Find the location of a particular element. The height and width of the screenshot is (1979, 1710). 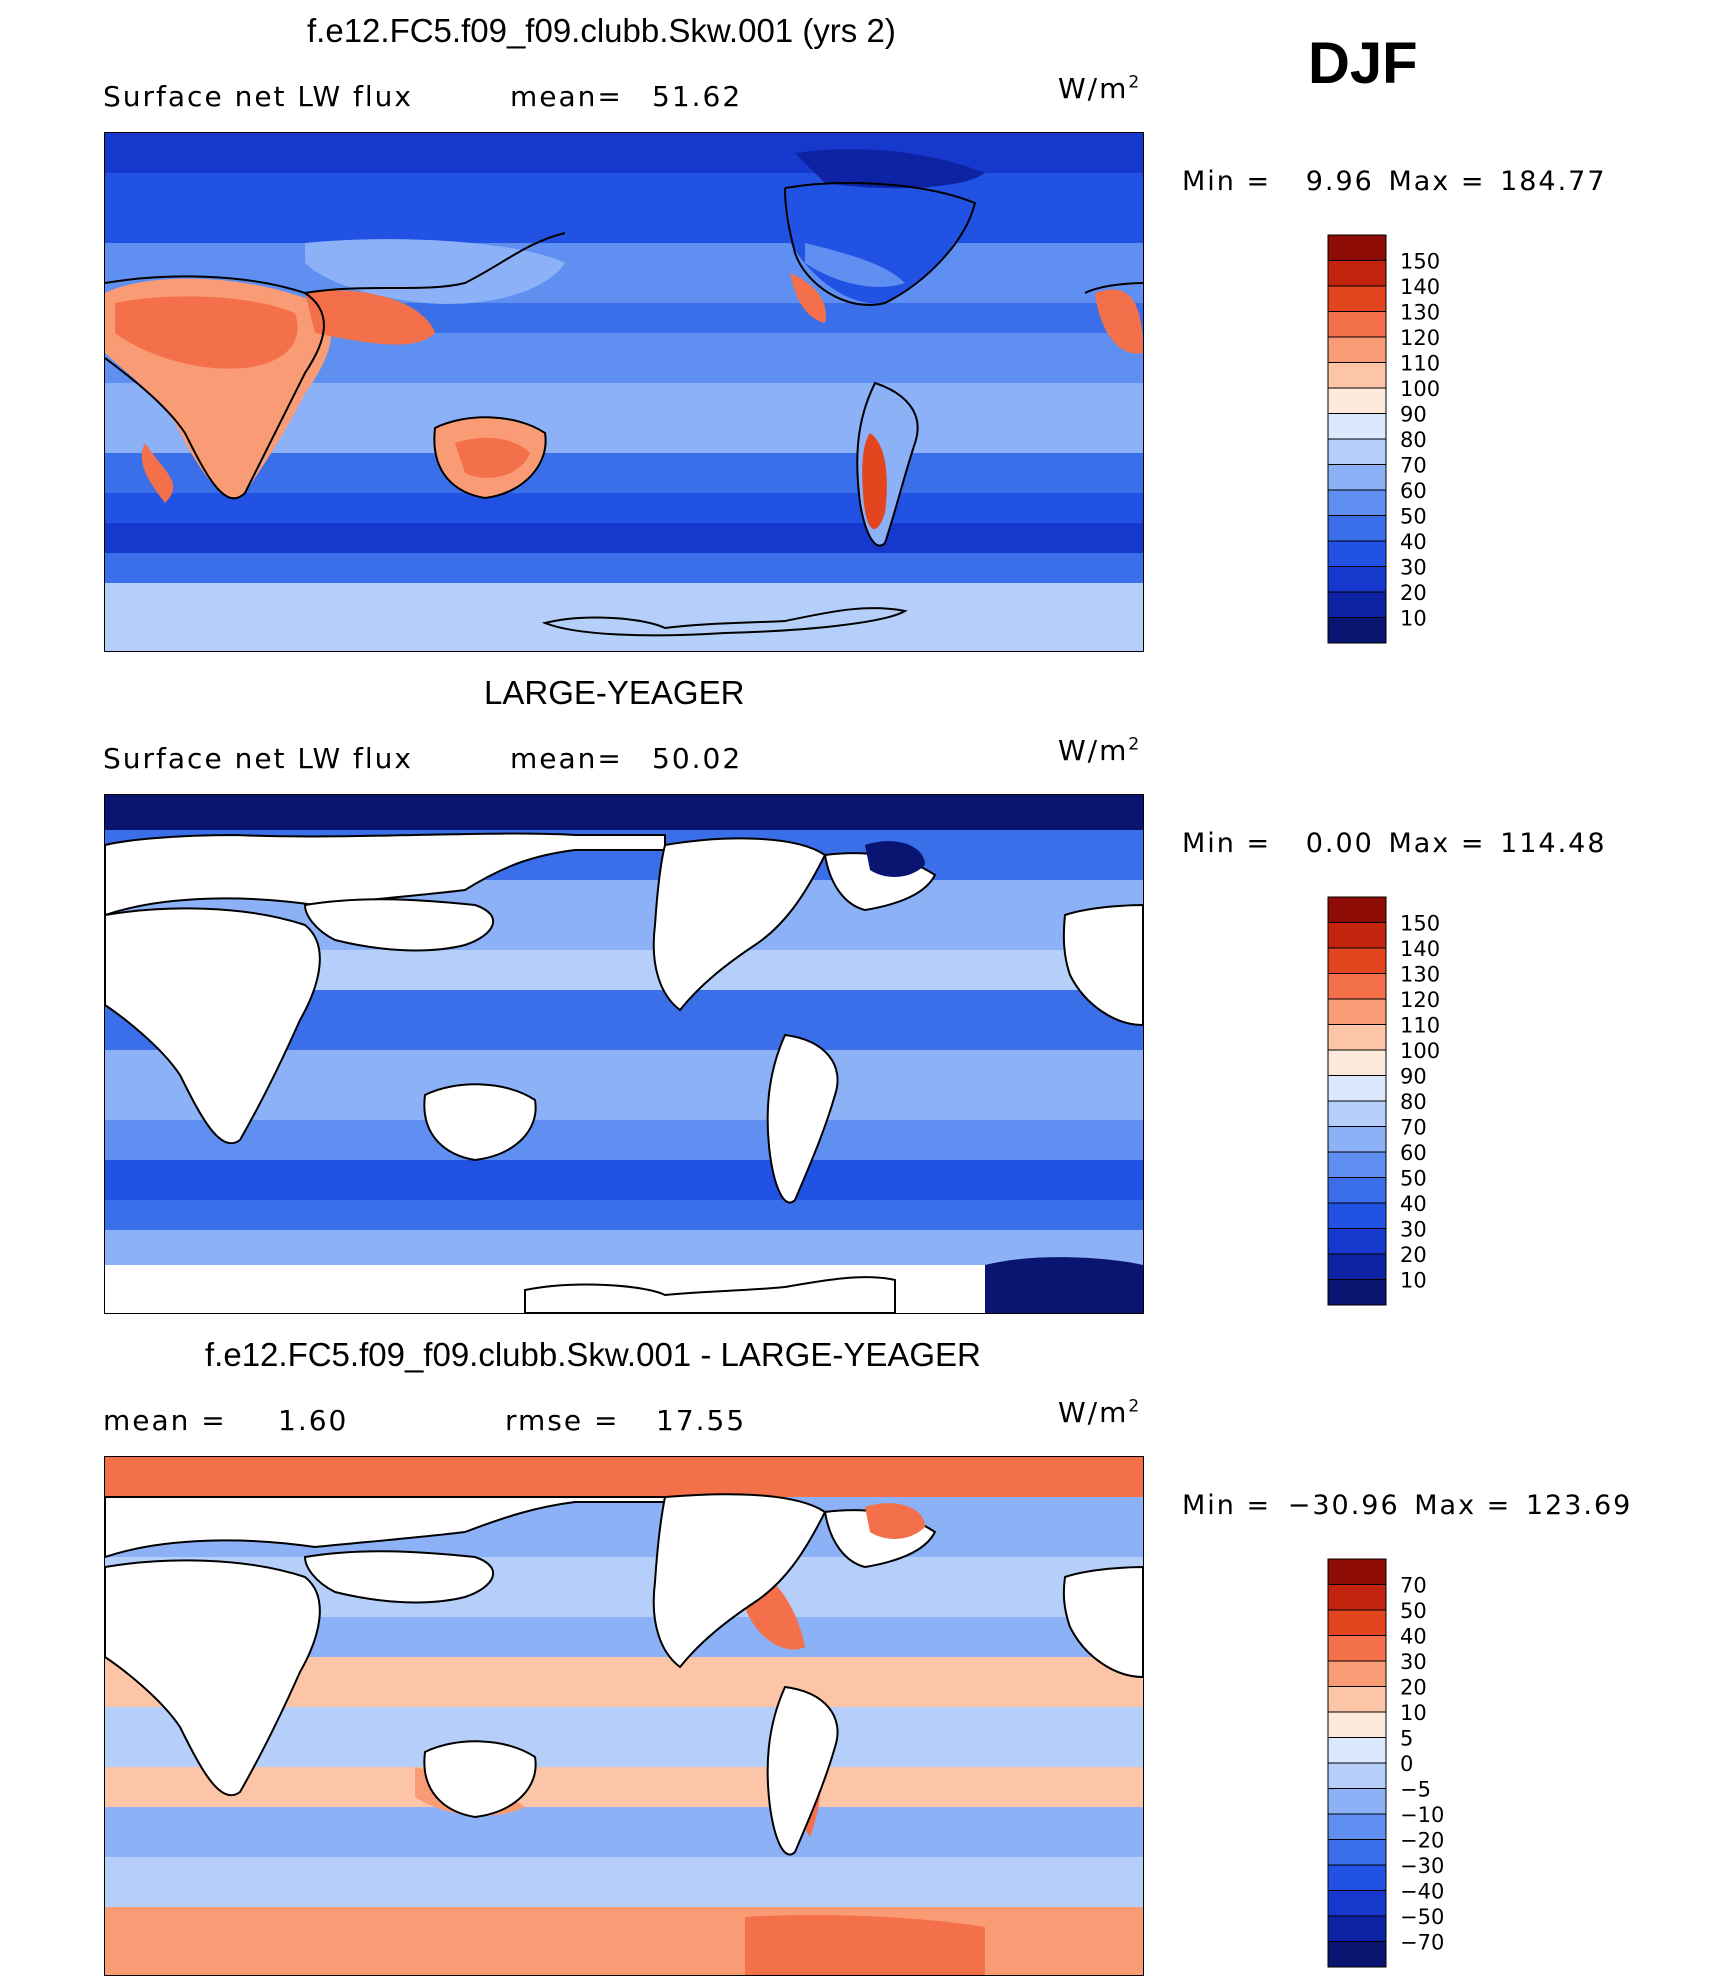

colorbar-tick-label: 150 is located at coordinates (1420, 262).